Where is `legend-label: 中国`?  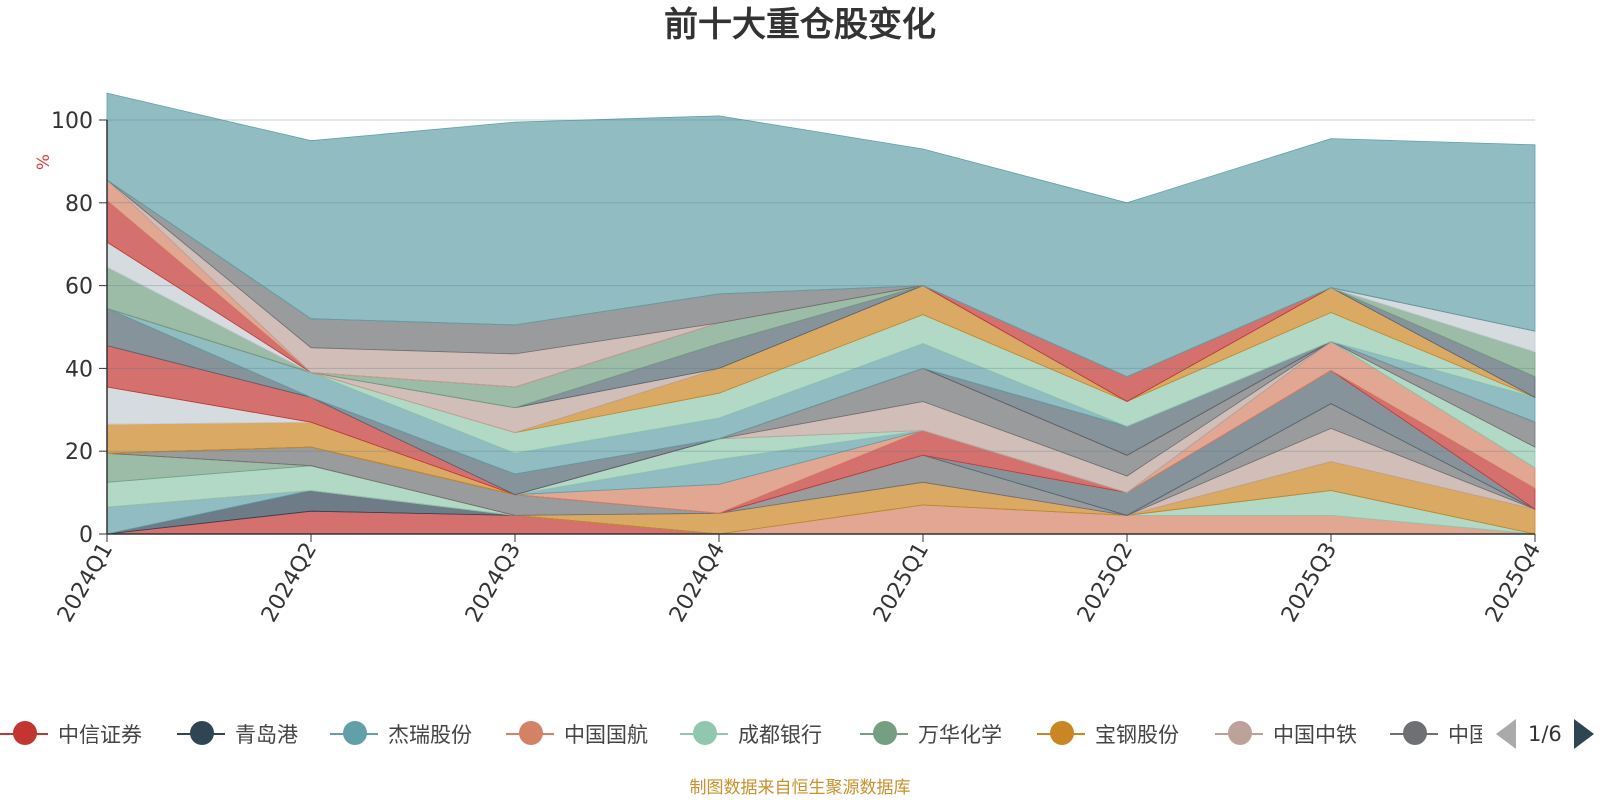 legend-label: 中国 is located at coordinates (1465, 735).